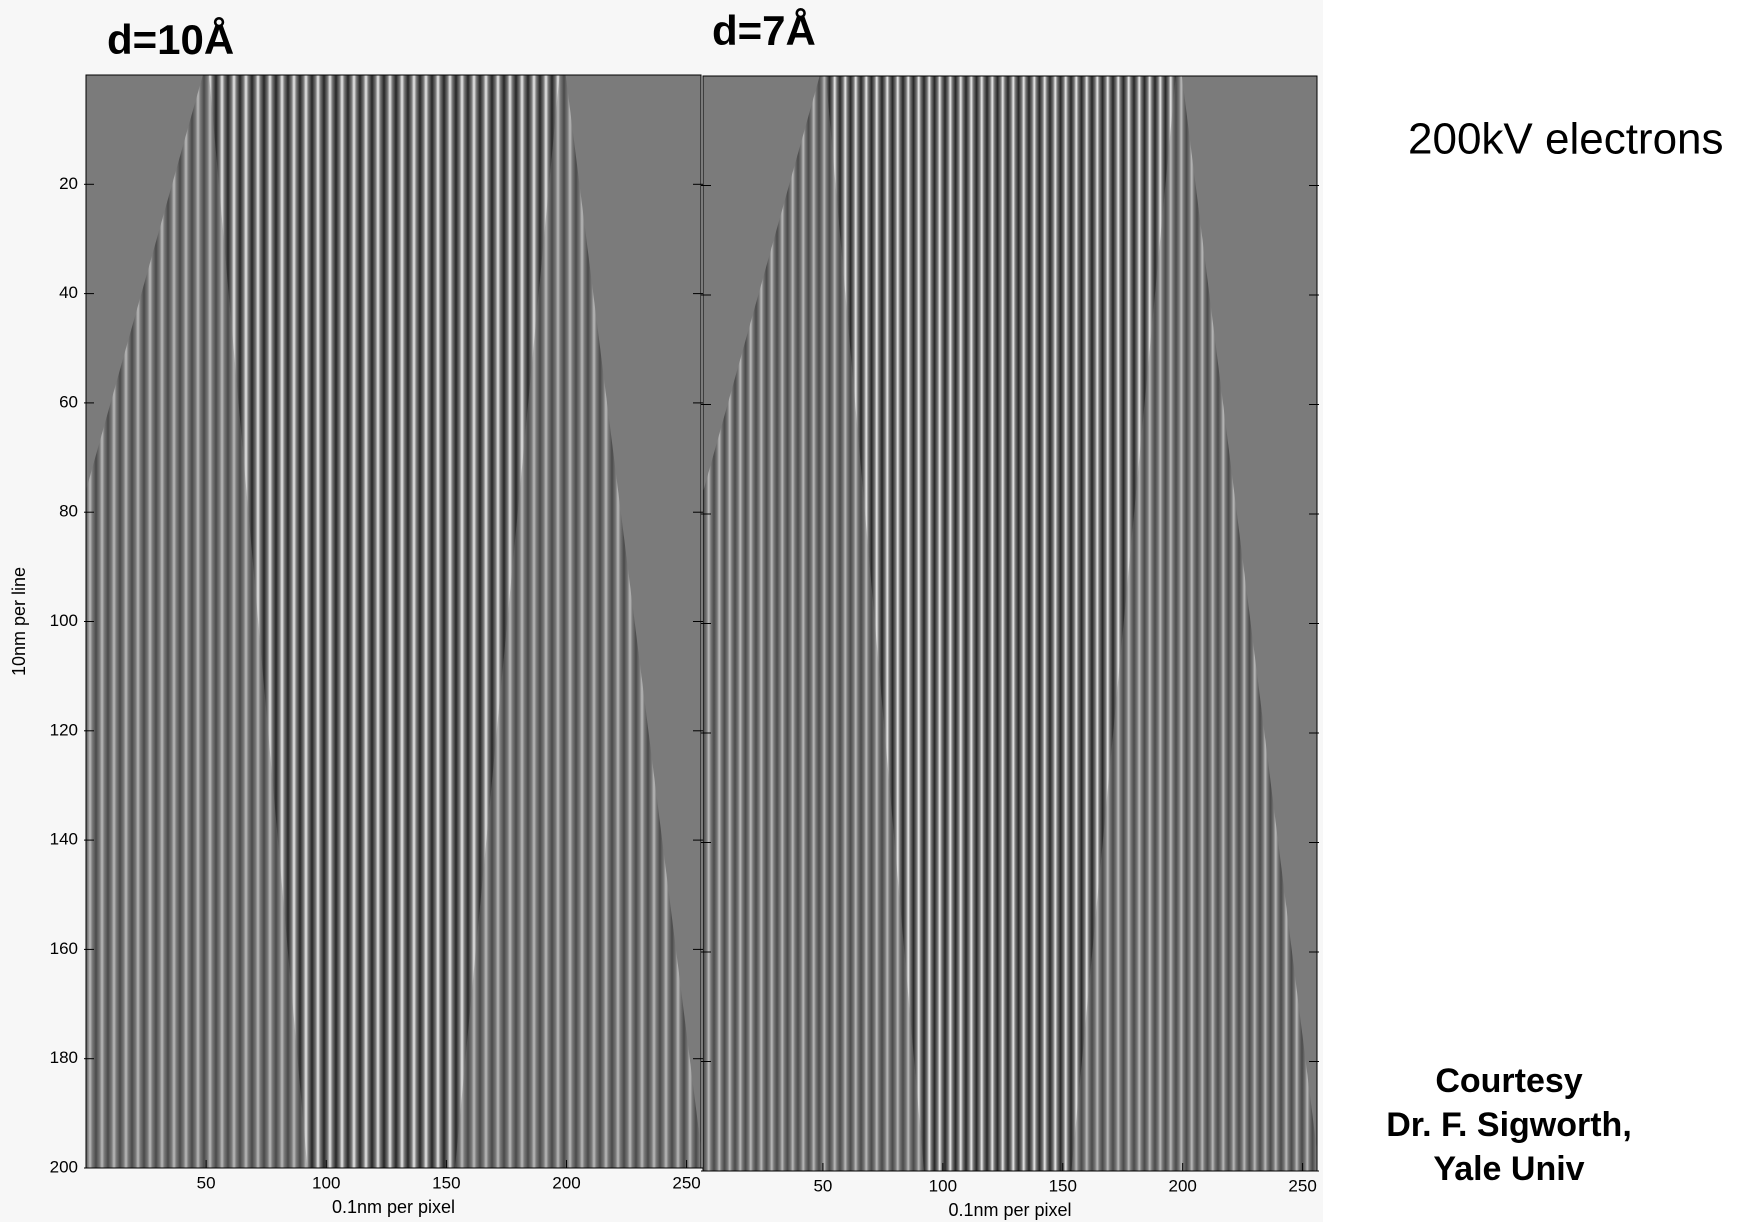  Describe the element at coordinates (64, 948) in the screenshot. I see `y-tick-label: 160` at that location.